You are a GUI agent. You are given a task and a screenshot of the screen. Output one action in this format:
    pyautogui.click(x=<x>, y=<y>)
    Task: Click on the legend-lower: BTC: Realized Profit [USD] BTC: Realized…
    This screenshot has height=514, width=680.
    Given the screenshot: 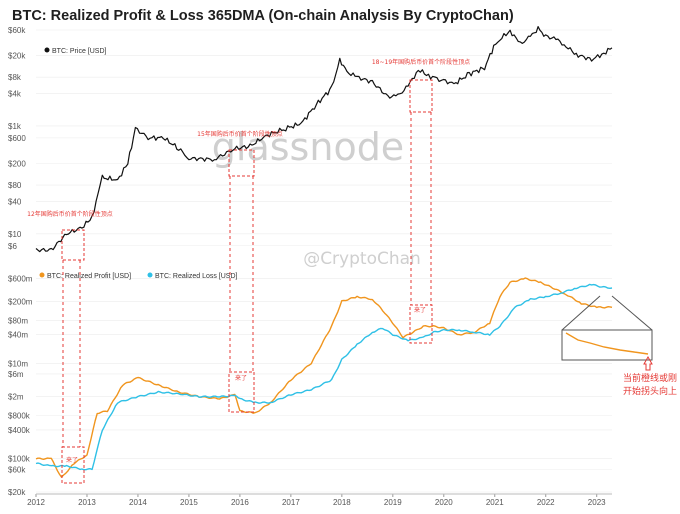 What is the action you would take?
    pyautogui.click(x=138, y=276)
    